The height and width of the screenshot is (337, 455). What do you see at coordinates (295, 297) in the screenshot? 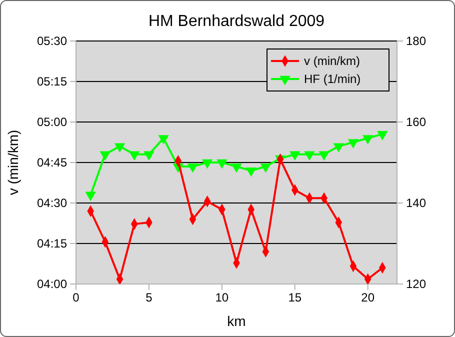
I see `x-tick-label: 15` at bounding box center [295, 297].